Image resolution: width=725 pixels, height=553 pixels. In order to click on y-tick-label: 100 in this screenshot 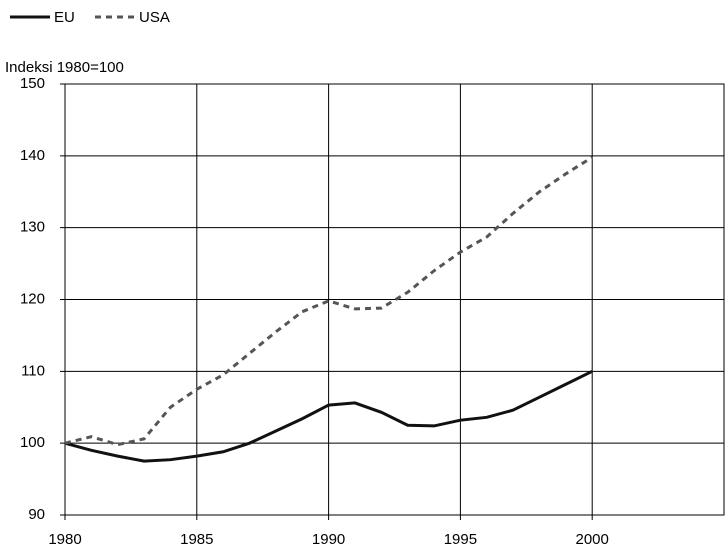, I will do `click(32, 442)`.